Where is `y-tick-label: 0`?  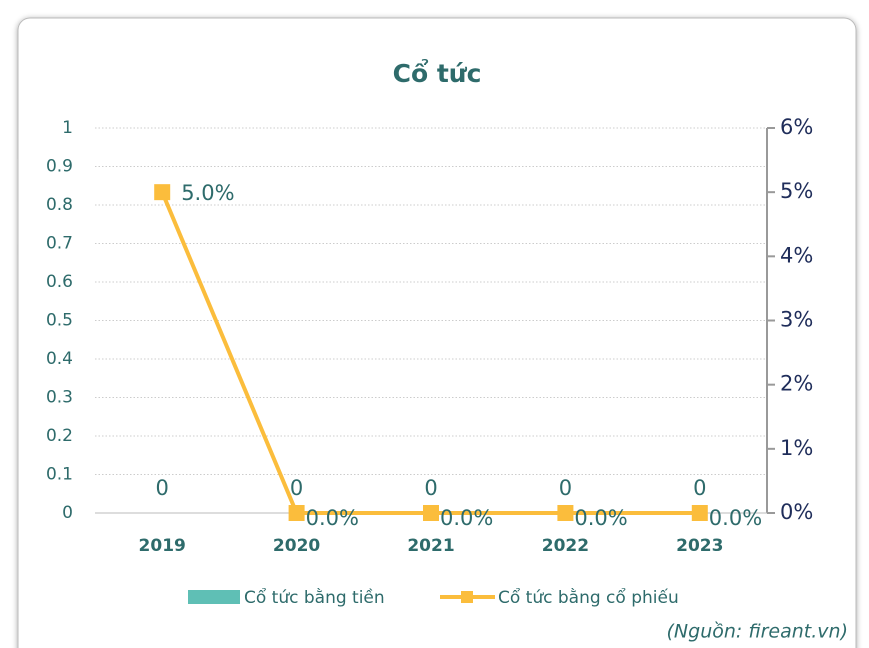 y-tick-label: 0 is located at coordinates (67, 513).